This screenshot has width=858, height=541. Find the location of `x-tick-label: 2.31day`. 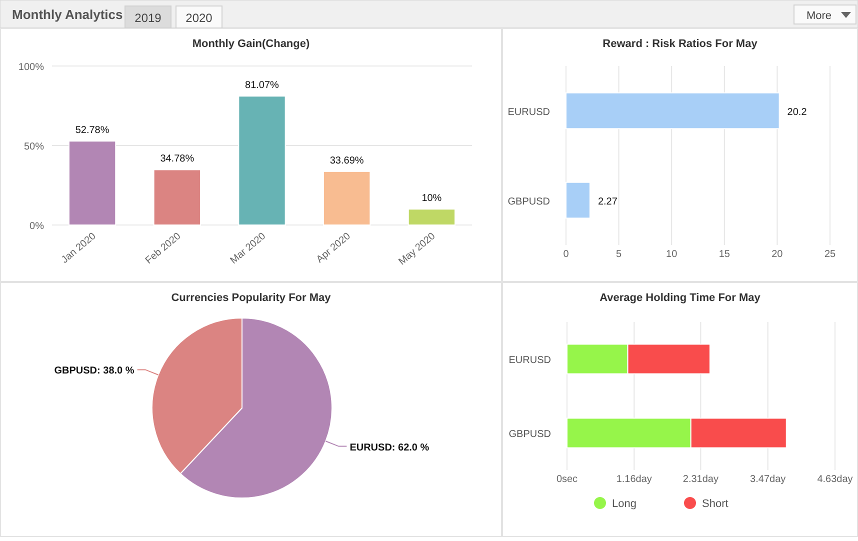

x-tick-label: 2.31day is located at coordinates (700, 479).